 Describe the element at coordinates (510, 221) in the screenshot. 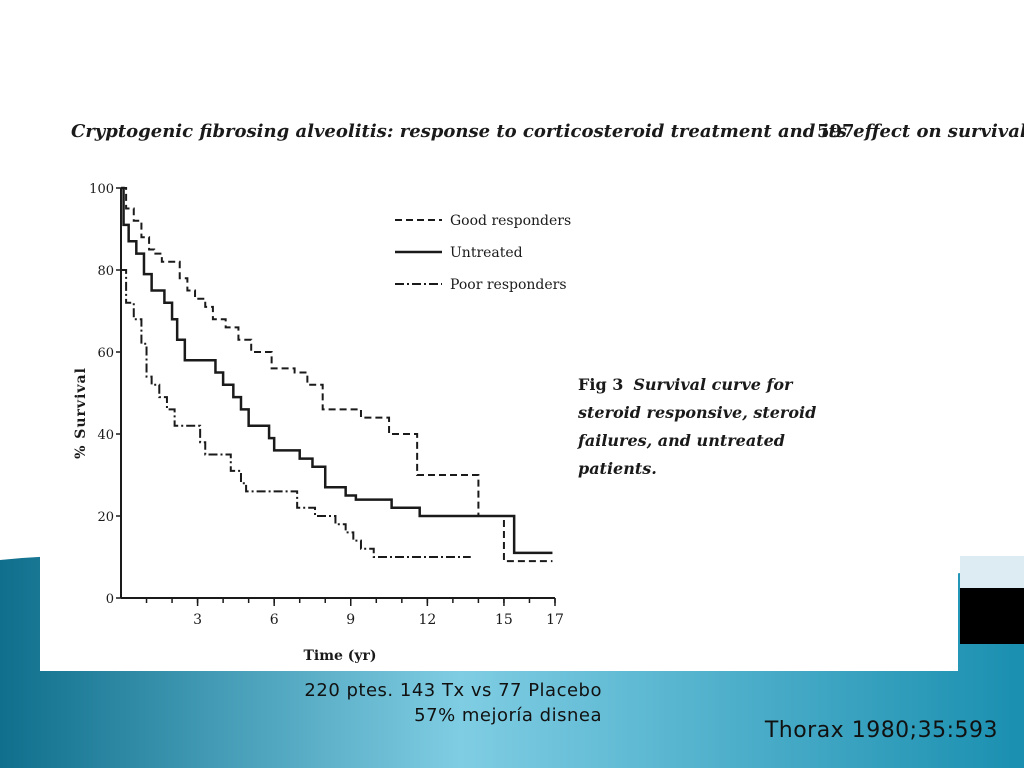

I see `legend-label: Good responders` at that location.